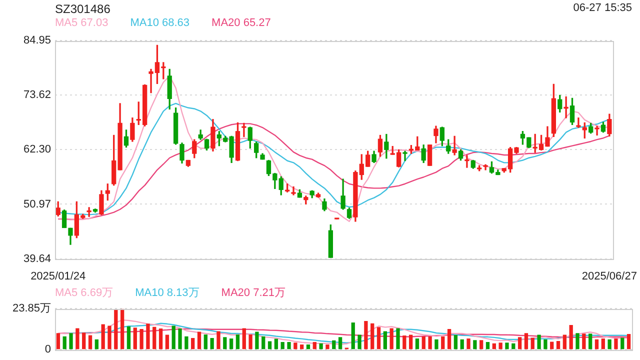  Describe the element at coordinates (167, 293) in the screenshot. I see `text: MA10 8.13万` at that location.